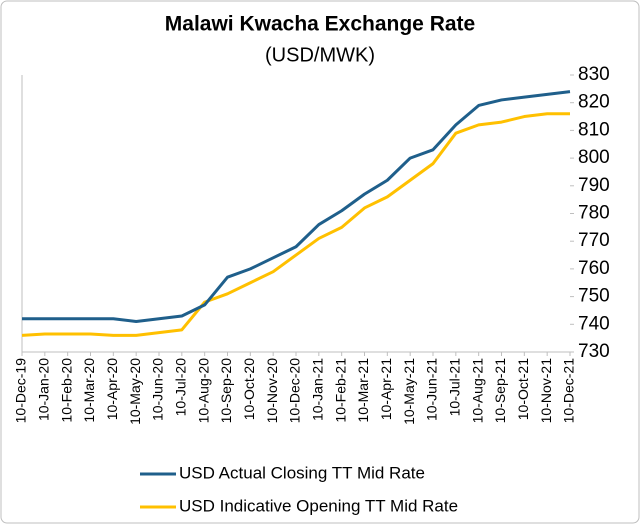 The image size is (641, 530). Describe the element at coordinates (249, 389) in the screenshot. I see `x-tick-label: 10-Oct-20` at that location.